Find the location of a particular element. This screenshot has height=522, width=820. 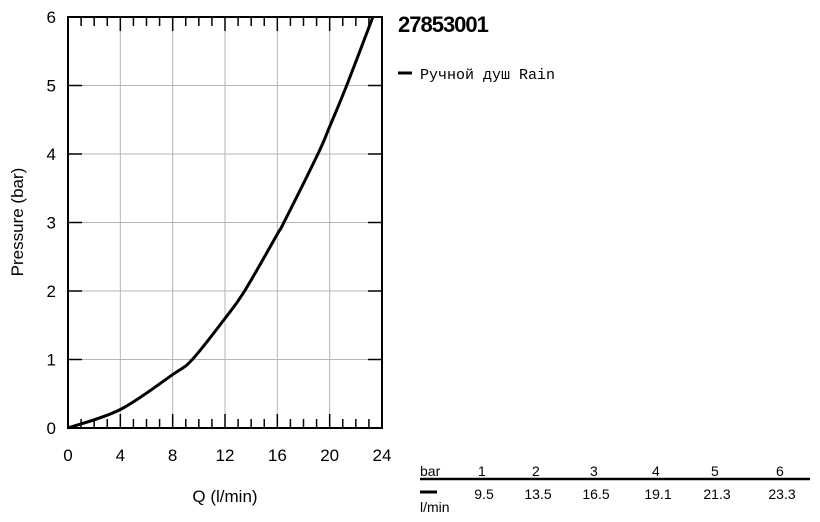

x-tick-labels: 0 4 8 12 16 20 24 is located at coordinates (227, 455).